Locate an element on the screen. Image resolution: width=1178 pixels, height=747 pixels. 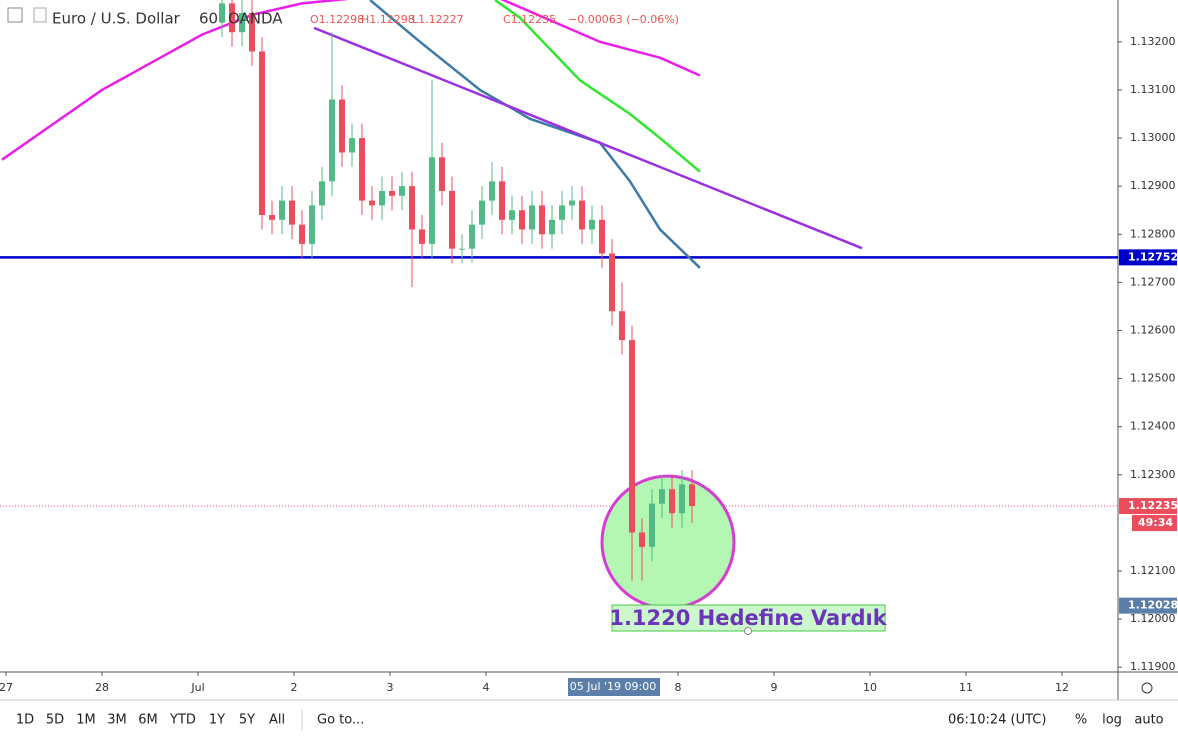
y-tick-label: 1.12700 is located at coordinates (1153, 281).